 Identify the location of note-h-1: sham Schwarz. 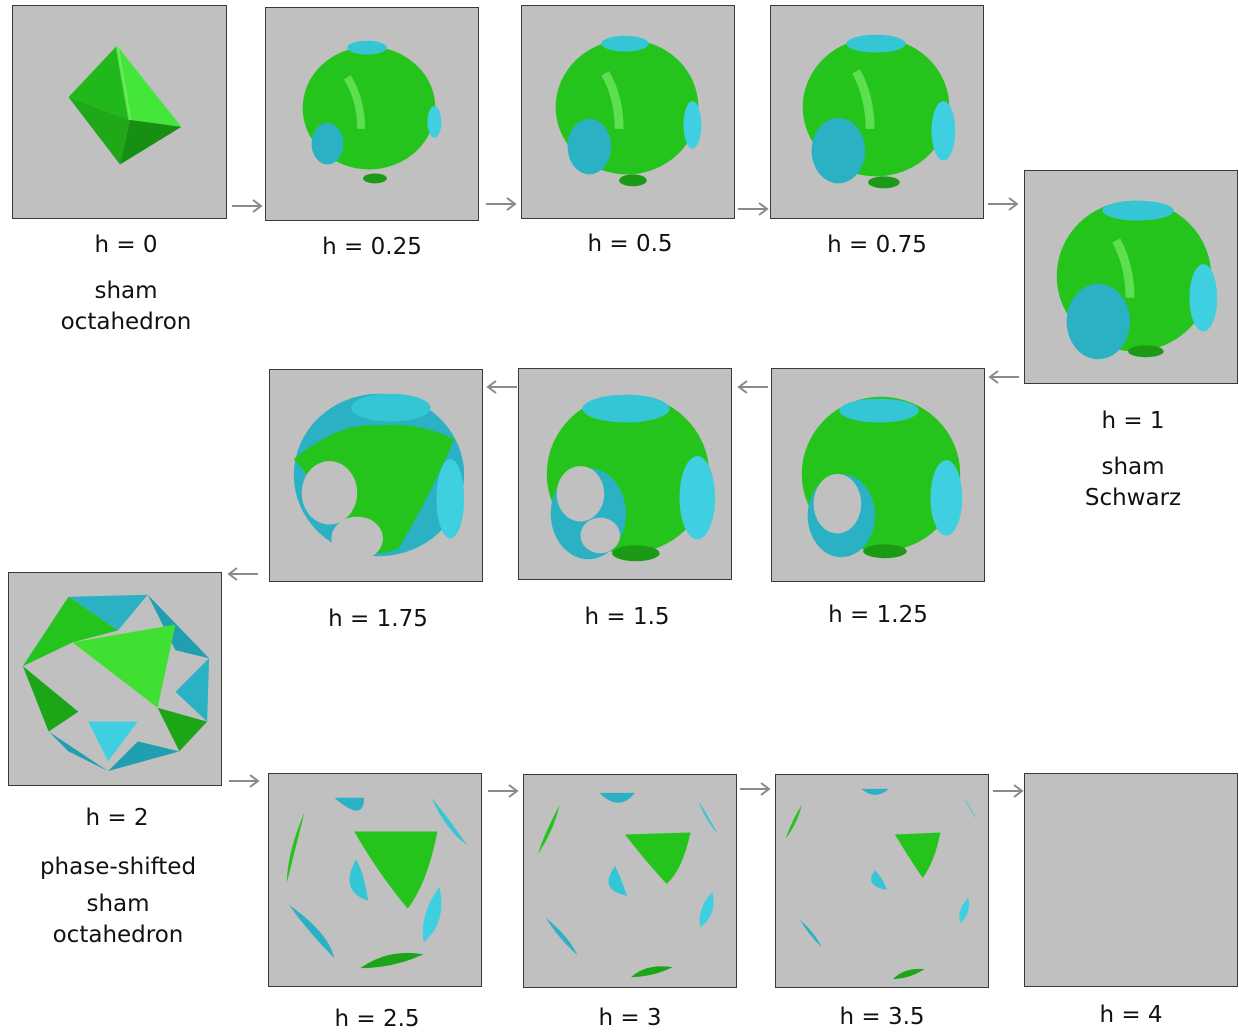
(1131, 483).